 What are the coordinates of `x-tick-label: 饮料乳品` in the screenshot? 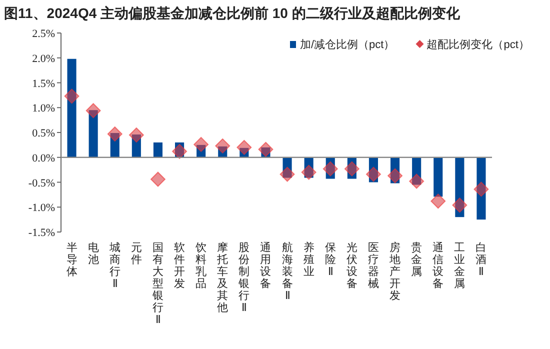 It's located at (200, 266).